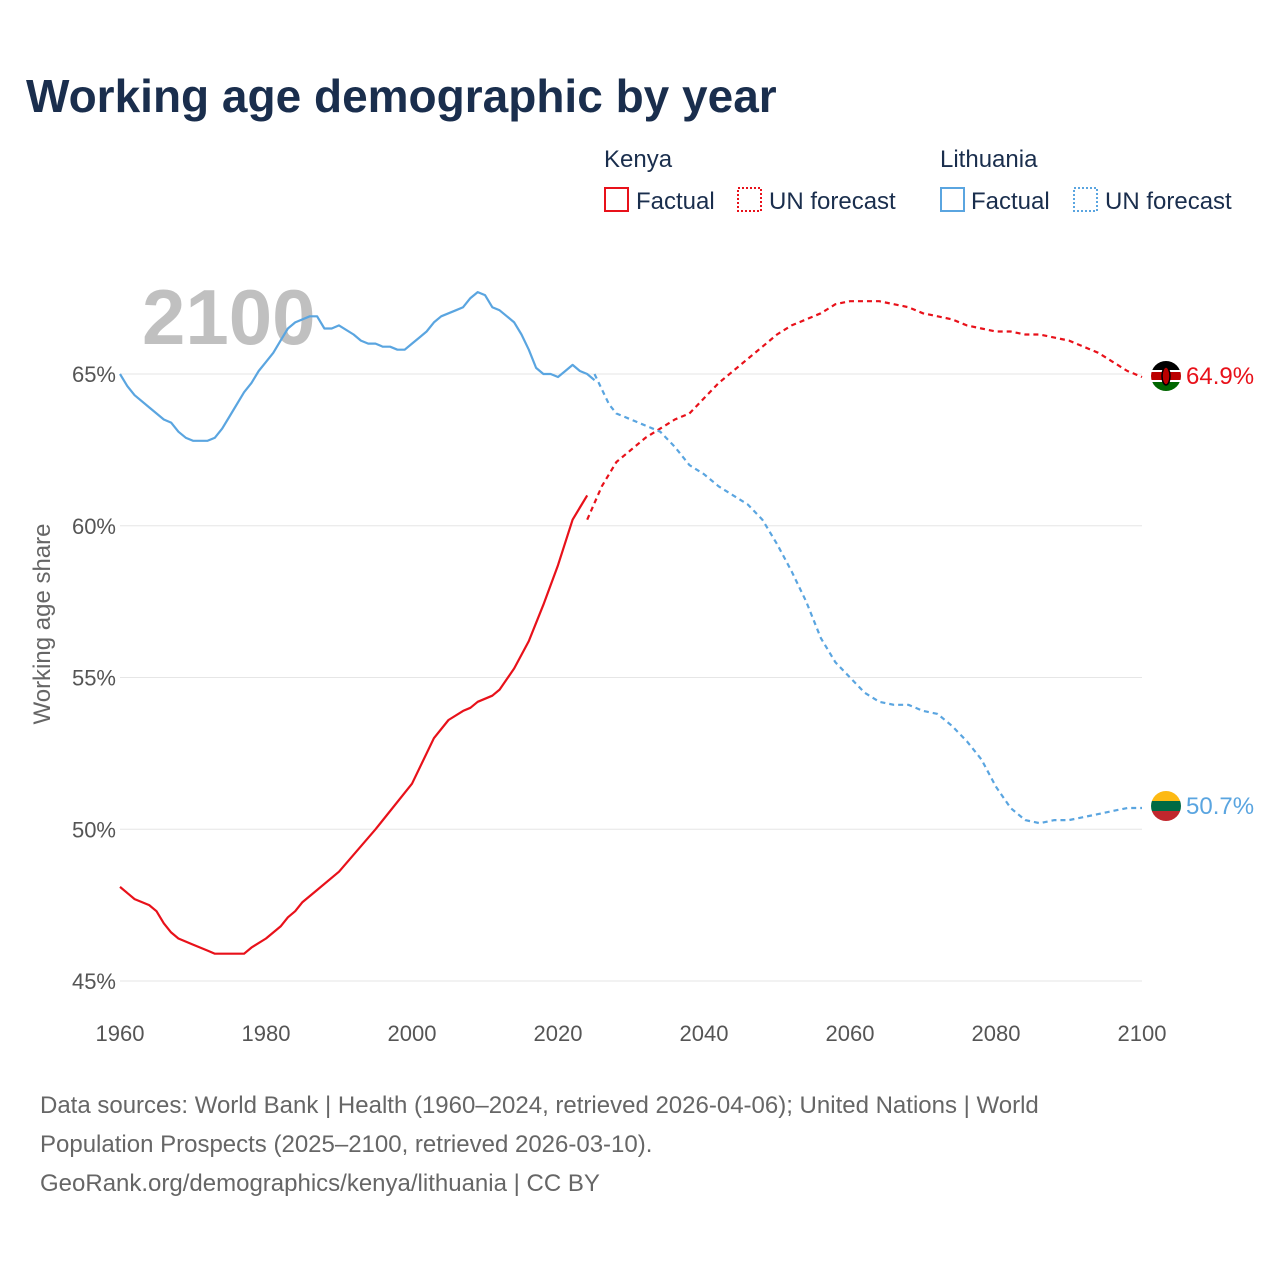 The image size is (1280, 1280). What do you see at coordinates (1142, 1033) in the screenshot?
I see `x-tick-label: 2100` at bounding box center [1142, 1033].